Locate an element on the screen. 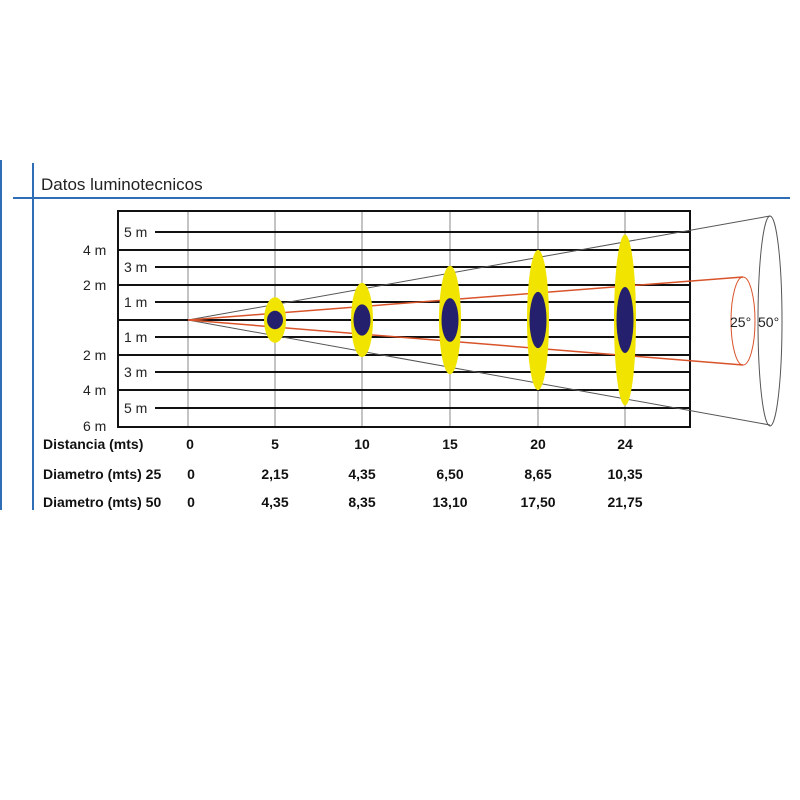 The height and width of the screenshot is (800, 800). angle-label-25: 25° is located at coordinates (740, 322).